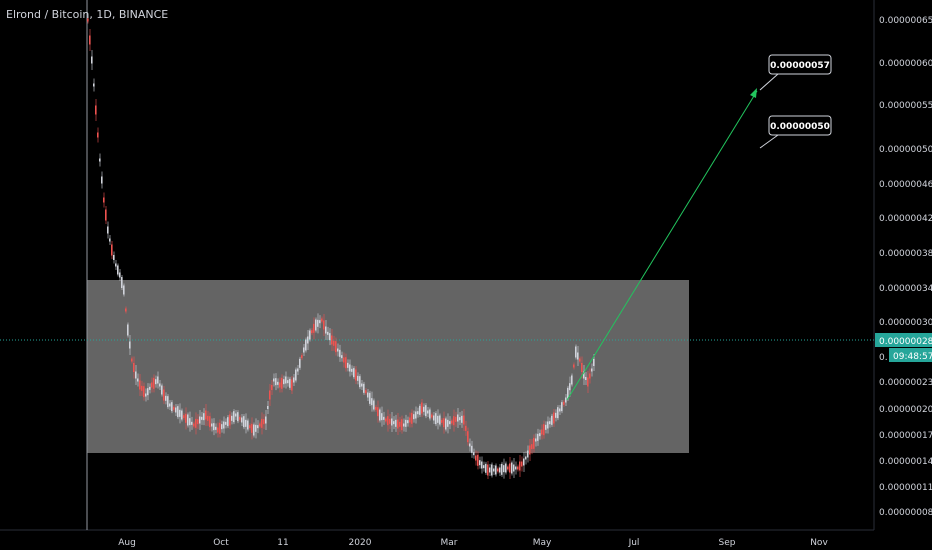  What do you see at coordinates (449, 543) in the screenshot?
I see `x-tick-label: Mar` at bounding box center [449, 543].